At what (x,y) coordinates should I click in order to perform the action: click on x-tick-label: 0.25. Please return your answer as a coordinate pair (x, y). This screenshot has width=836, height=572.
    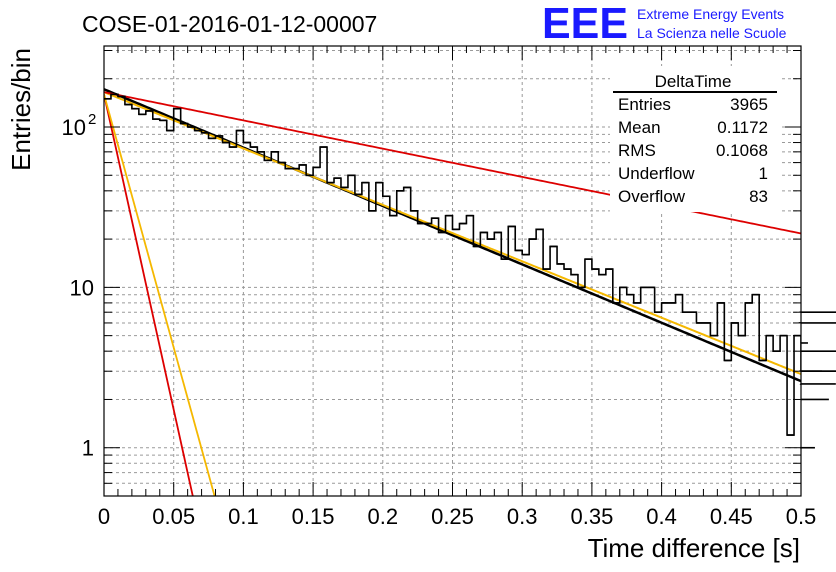
    Looking at the image, I should click on (452, 516).